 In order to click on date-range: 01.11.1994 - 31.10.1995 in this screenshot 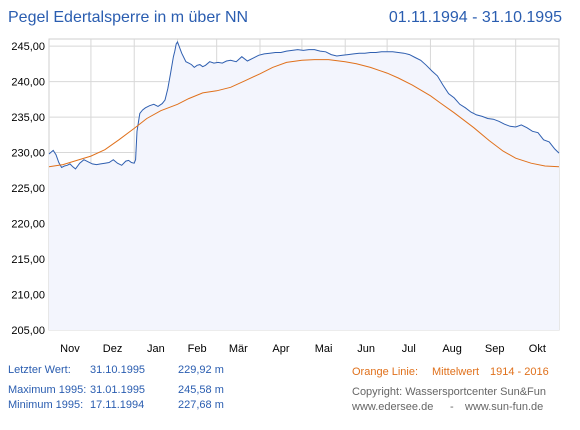, I will do `click(475, 17)`.